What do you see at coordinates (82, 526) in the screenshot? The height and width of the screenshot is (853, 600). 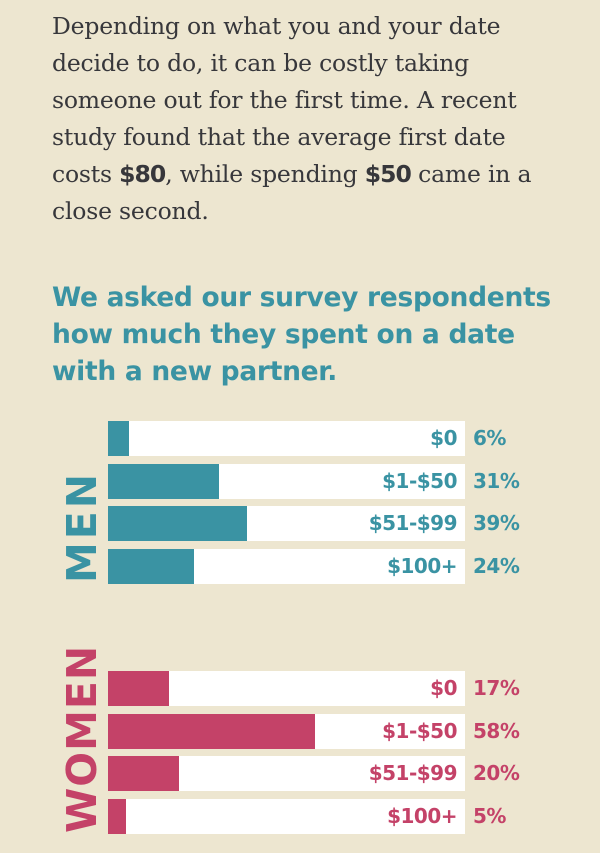 I see `men-label: MEN` at bounding box center [82, 526].